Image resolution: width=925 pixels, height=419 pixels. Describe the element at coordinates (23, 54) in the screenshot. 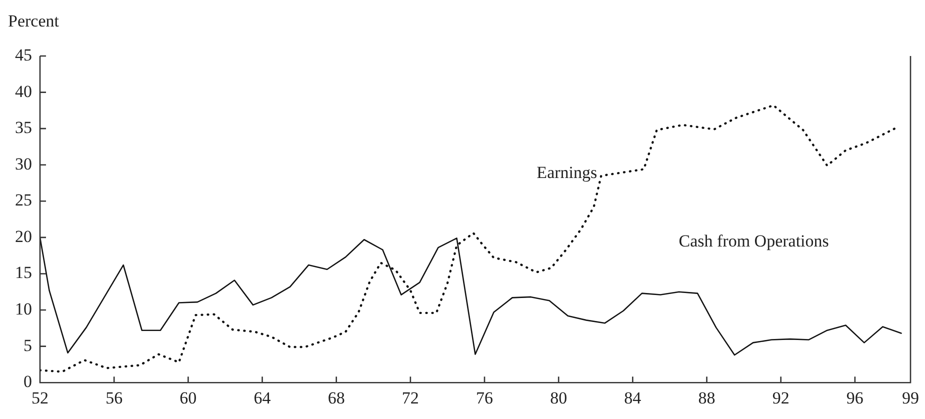

I see `y-tick-label: 45` at that location.